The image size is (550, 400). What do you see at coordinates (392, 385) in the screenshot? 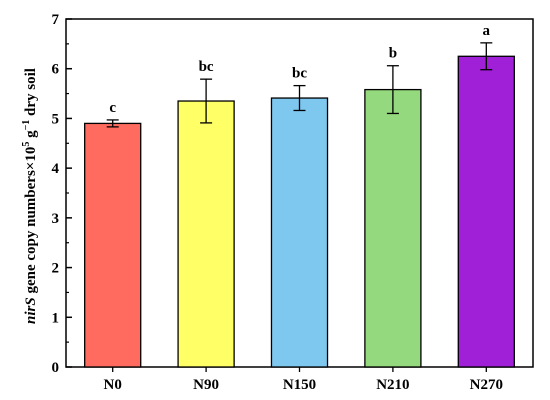
I see `x-tick-label: N210` at bounding box center [392, 385].